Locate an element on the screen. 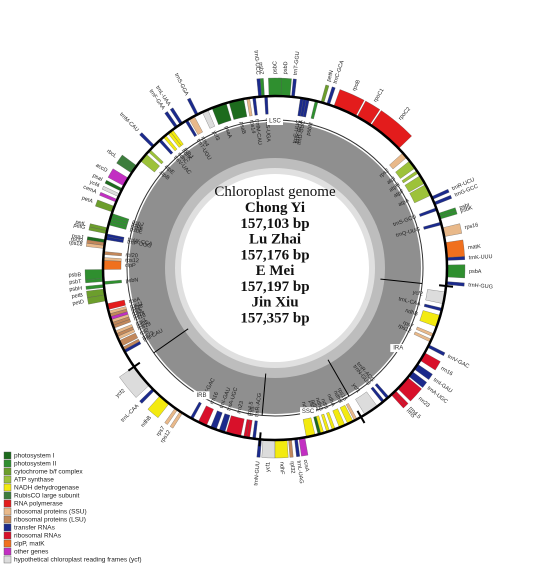 Image resolution: width=550 pixels, height=566 pixels. gene-label: rpl23 is located at coordinates (148, 335).